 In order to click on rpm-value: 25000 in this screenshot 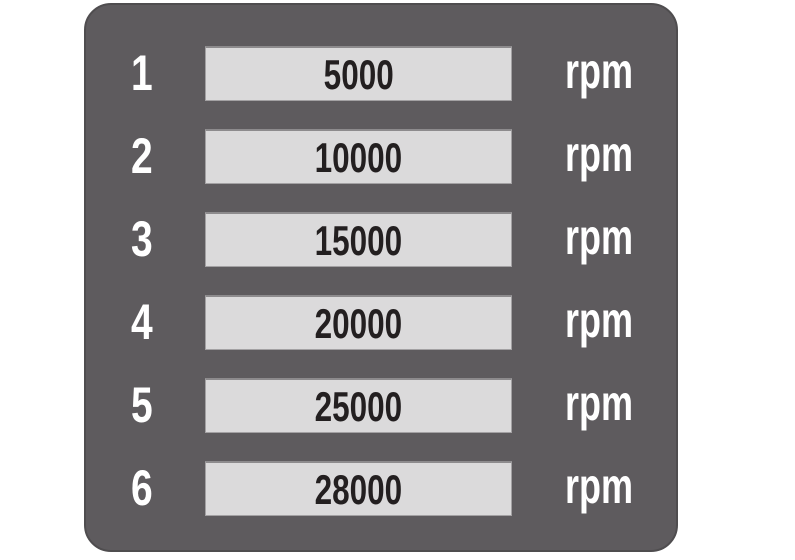, I will do `click(358, 406)`.